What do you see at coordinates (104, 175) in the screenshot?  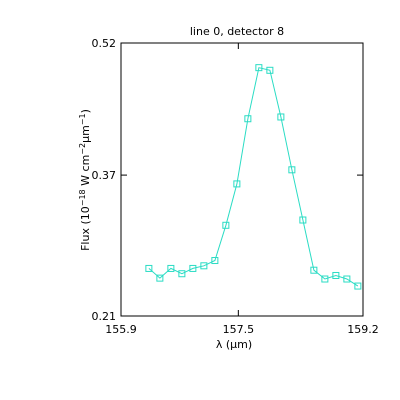 I see `y-tick-label: 0.37` at bounding box center [104, 175].